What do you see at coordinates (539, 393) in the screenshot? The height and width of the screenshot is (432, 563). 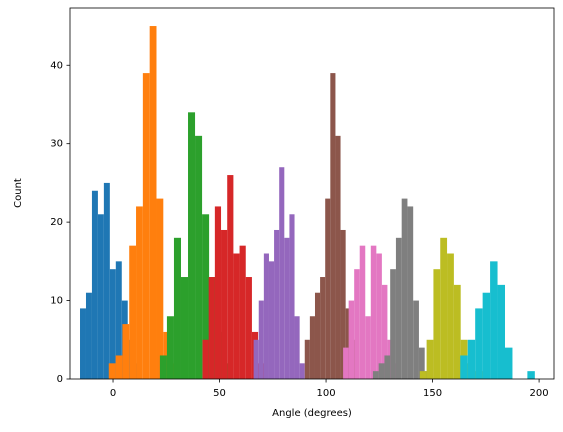 I see `x-tick-label: 200` at bounding box center [539, 393].